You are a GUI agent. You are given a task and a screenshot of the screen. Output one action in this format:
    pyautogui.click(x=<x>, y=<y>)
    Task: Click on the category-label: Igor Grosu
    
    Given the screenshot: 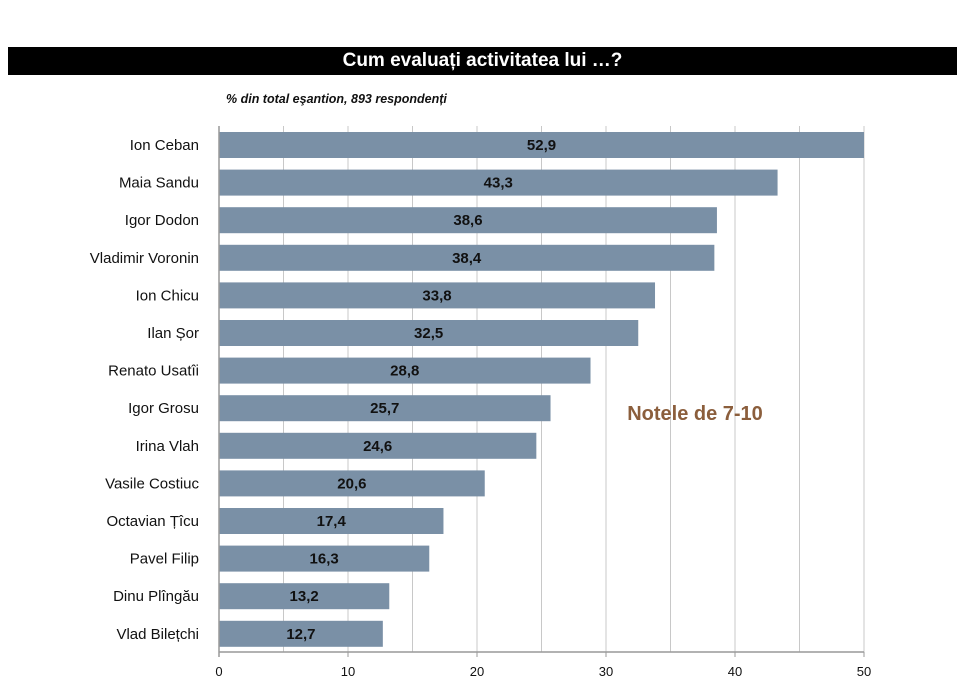 What is the action you would take?
    pyautogui.click(x=163, y=408)
    